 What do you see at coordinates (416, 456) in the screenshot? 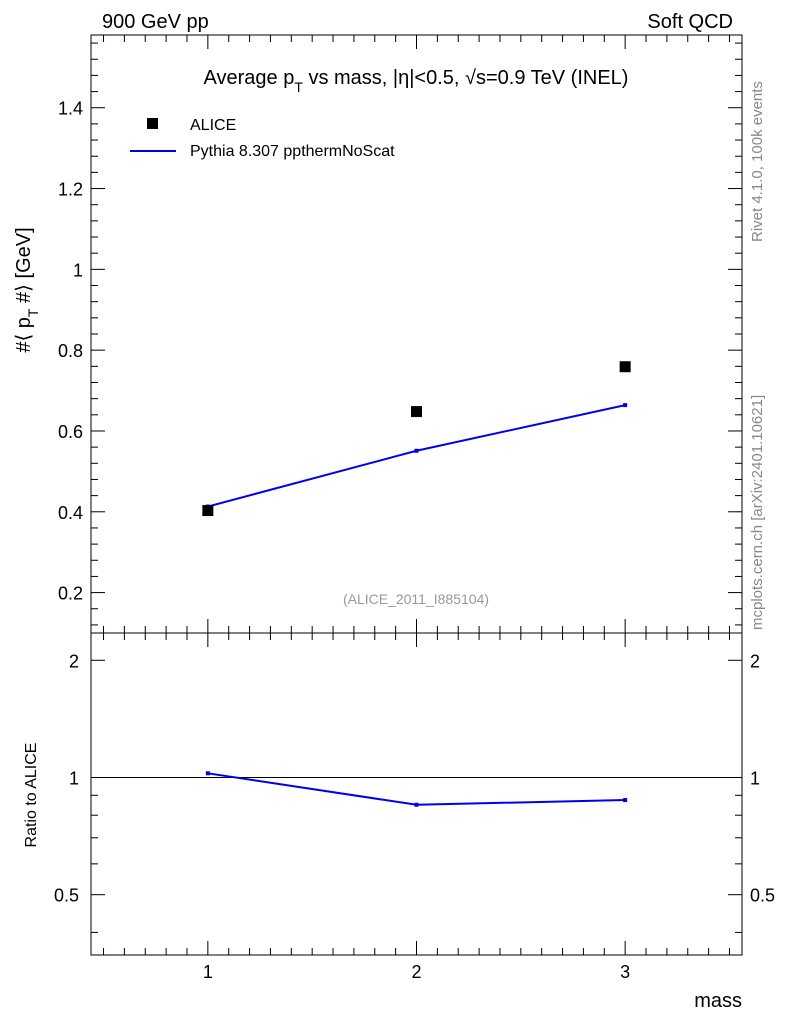
I see `pythia-line` at bounding box center [416, 456].